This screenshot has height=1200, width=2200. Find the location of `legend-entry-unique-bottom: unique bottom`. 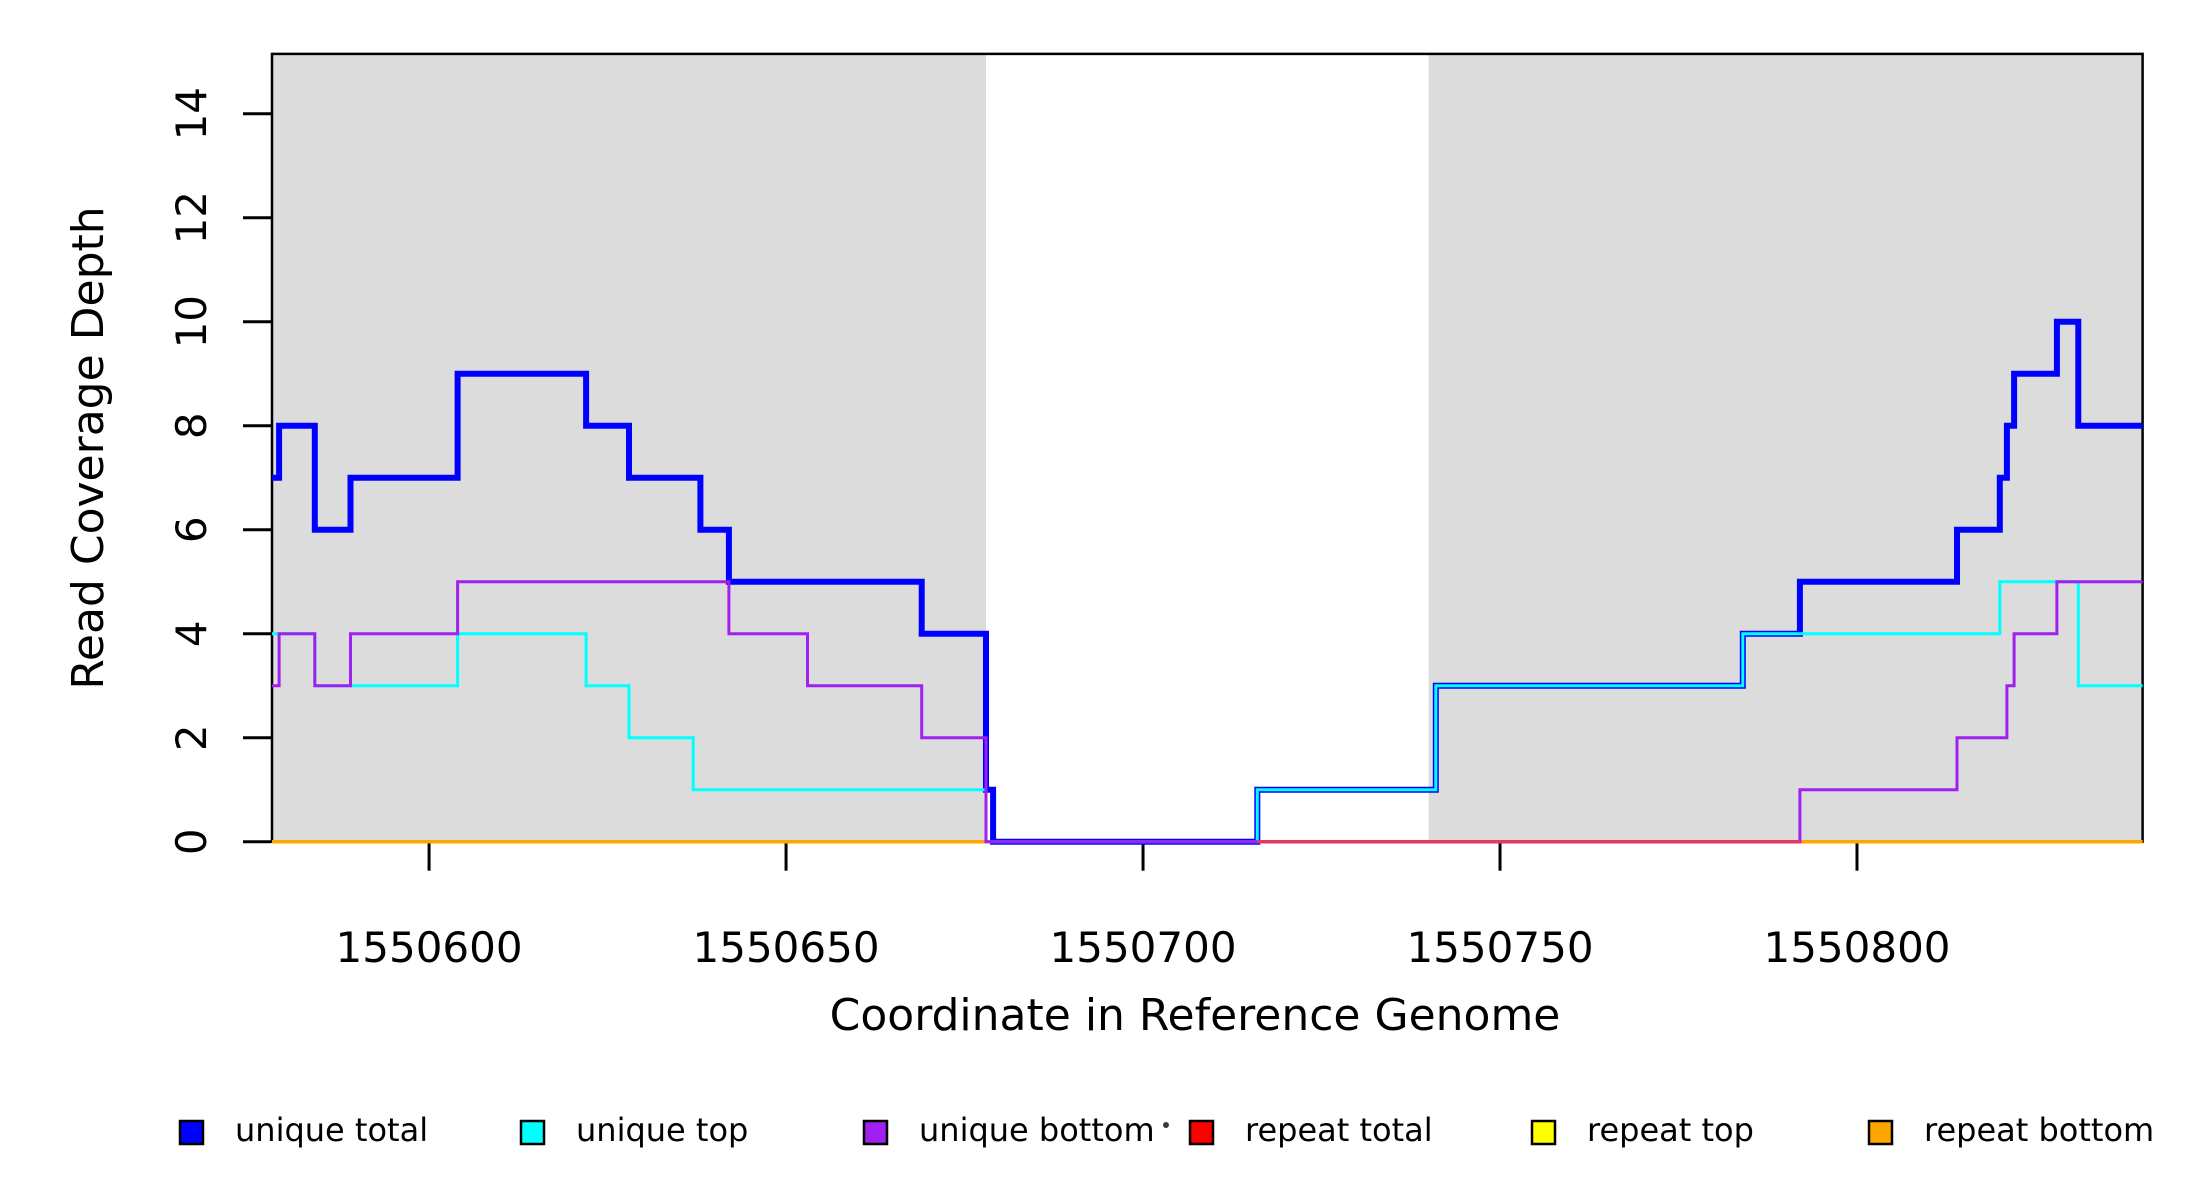

legend-entry-unique-bottom: unique bottom is located at coordinates (1008, 1130).